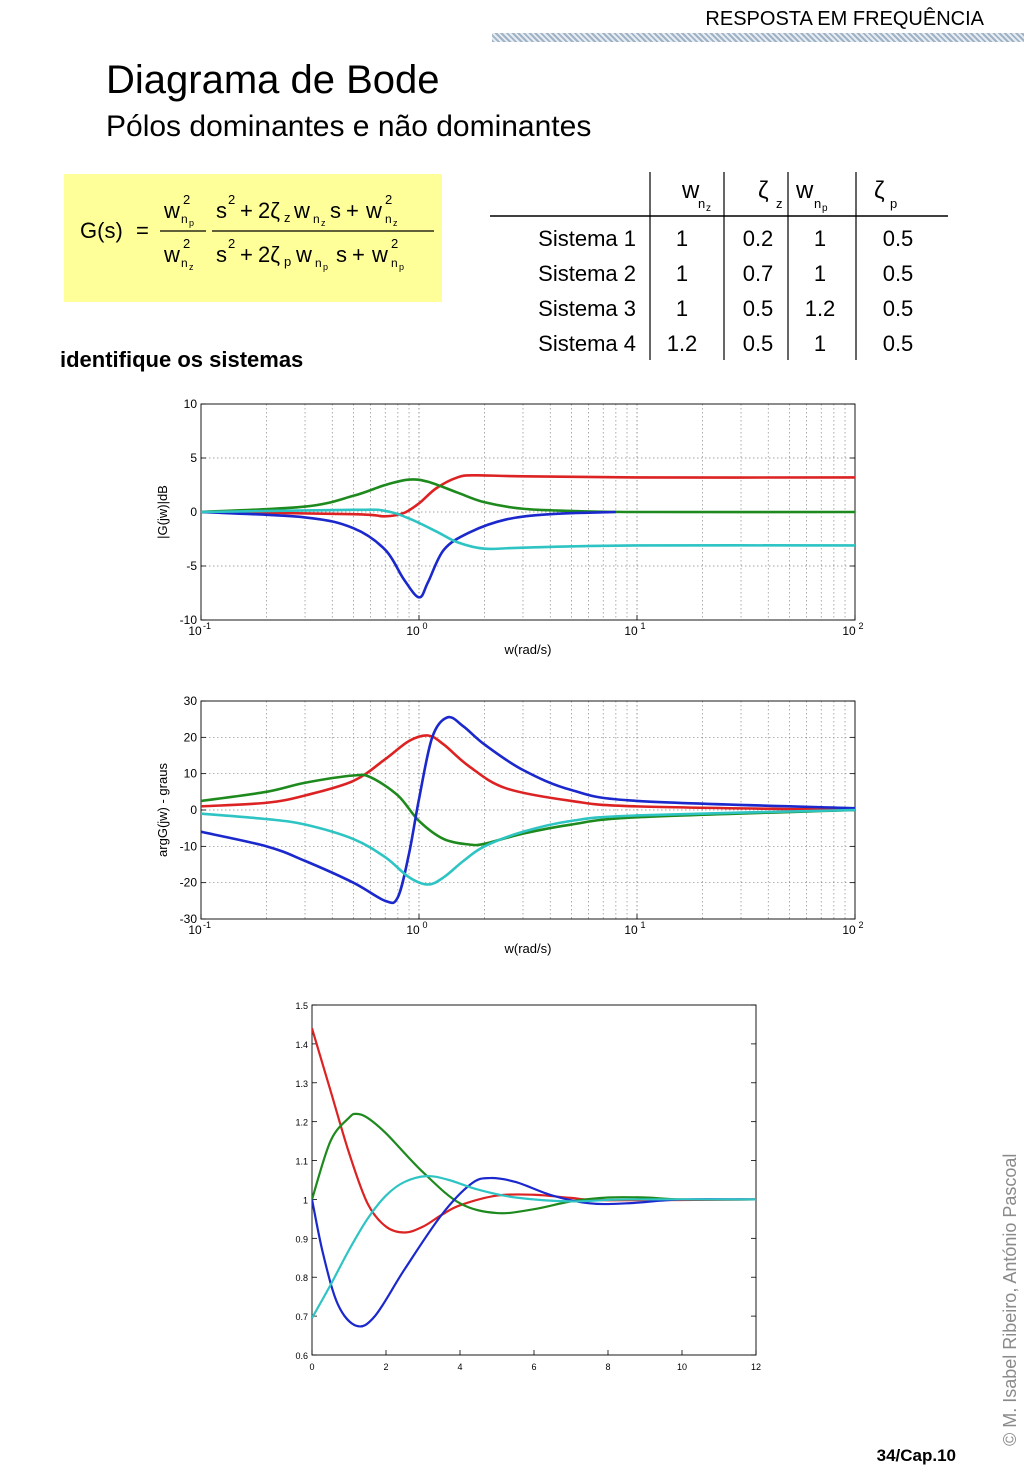 This screenshot has height=1479, width=1024. I want to click on header-hatch-bar, so click(758, 37).